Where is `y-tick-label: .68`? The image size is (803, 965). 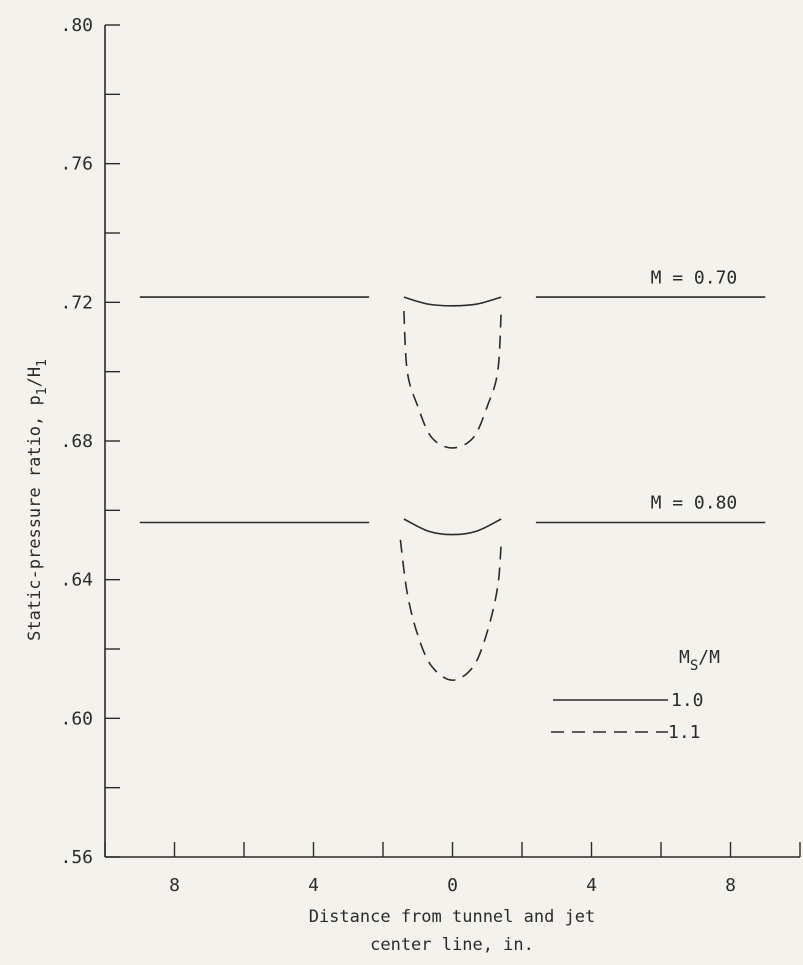 y-tick-label: .68 is located at coordinates (76, 441).